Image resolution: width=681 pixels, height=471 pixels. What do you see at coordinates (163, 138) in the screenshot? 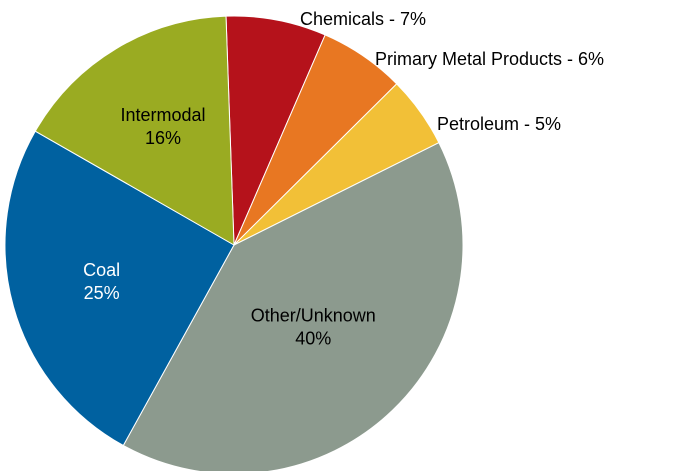
I see `slice-value: 16%` at bounding box center [163, 138].